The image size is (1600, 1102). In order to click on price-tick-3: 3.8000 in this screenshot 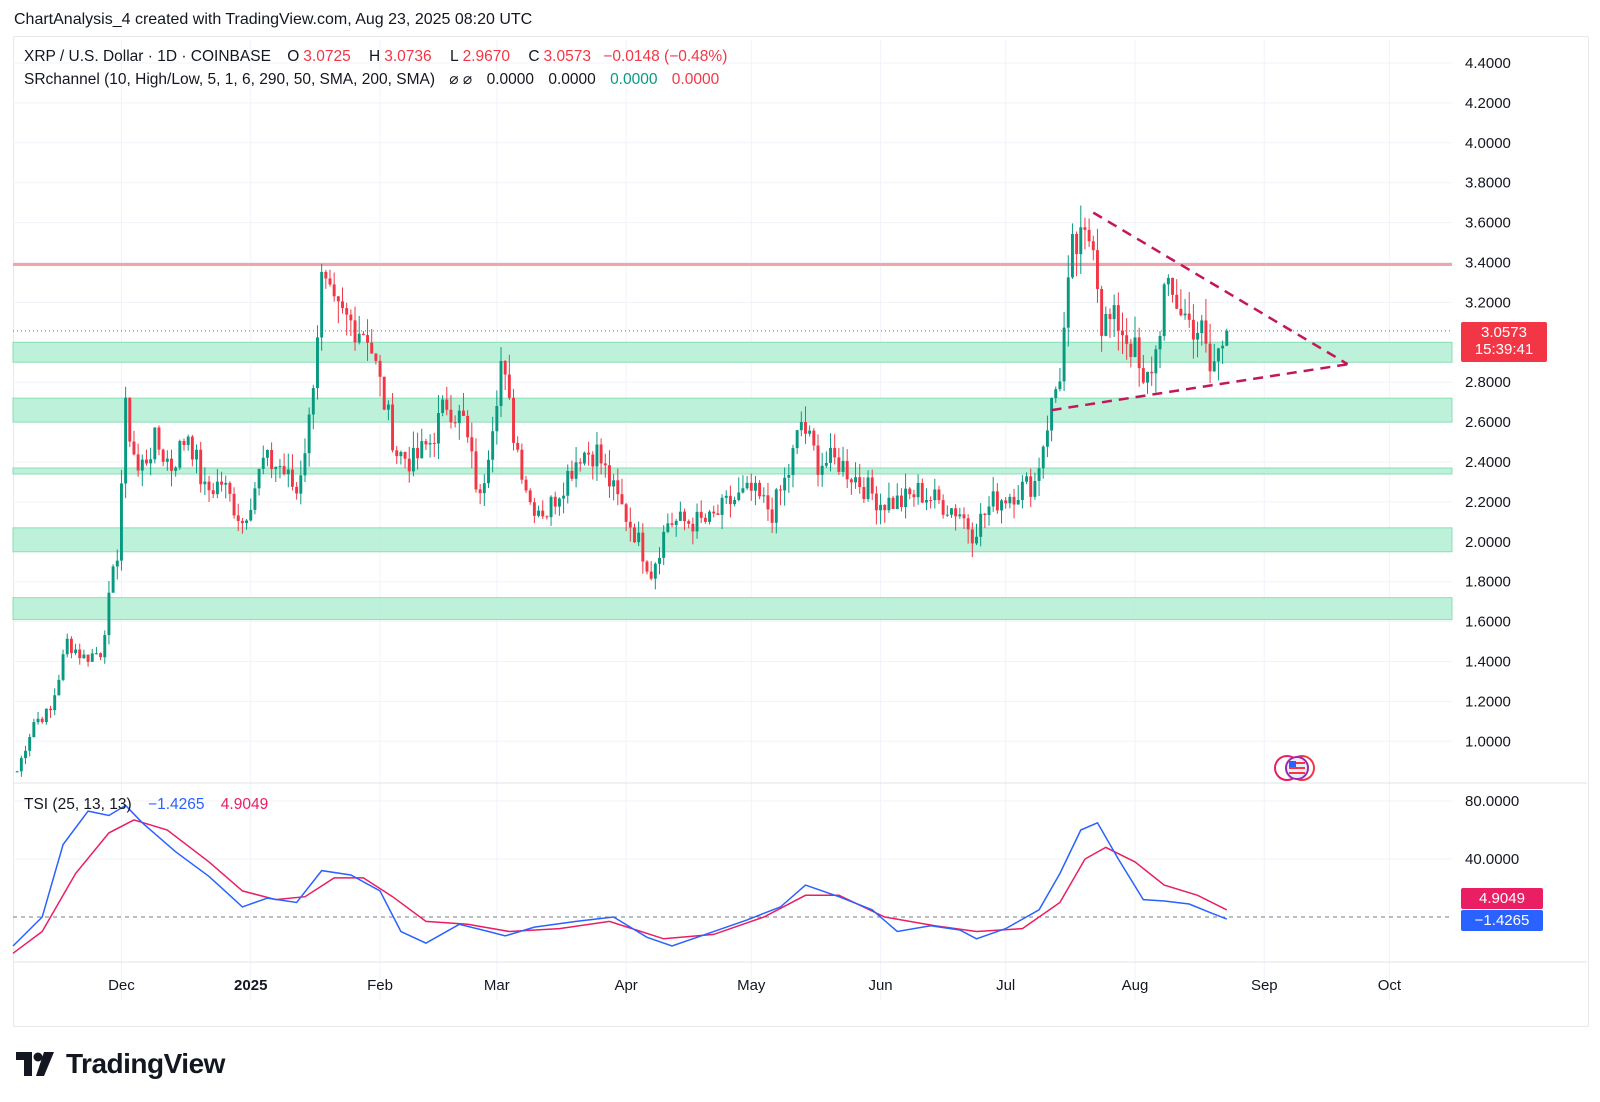, I will do `click(1488, 183)`.